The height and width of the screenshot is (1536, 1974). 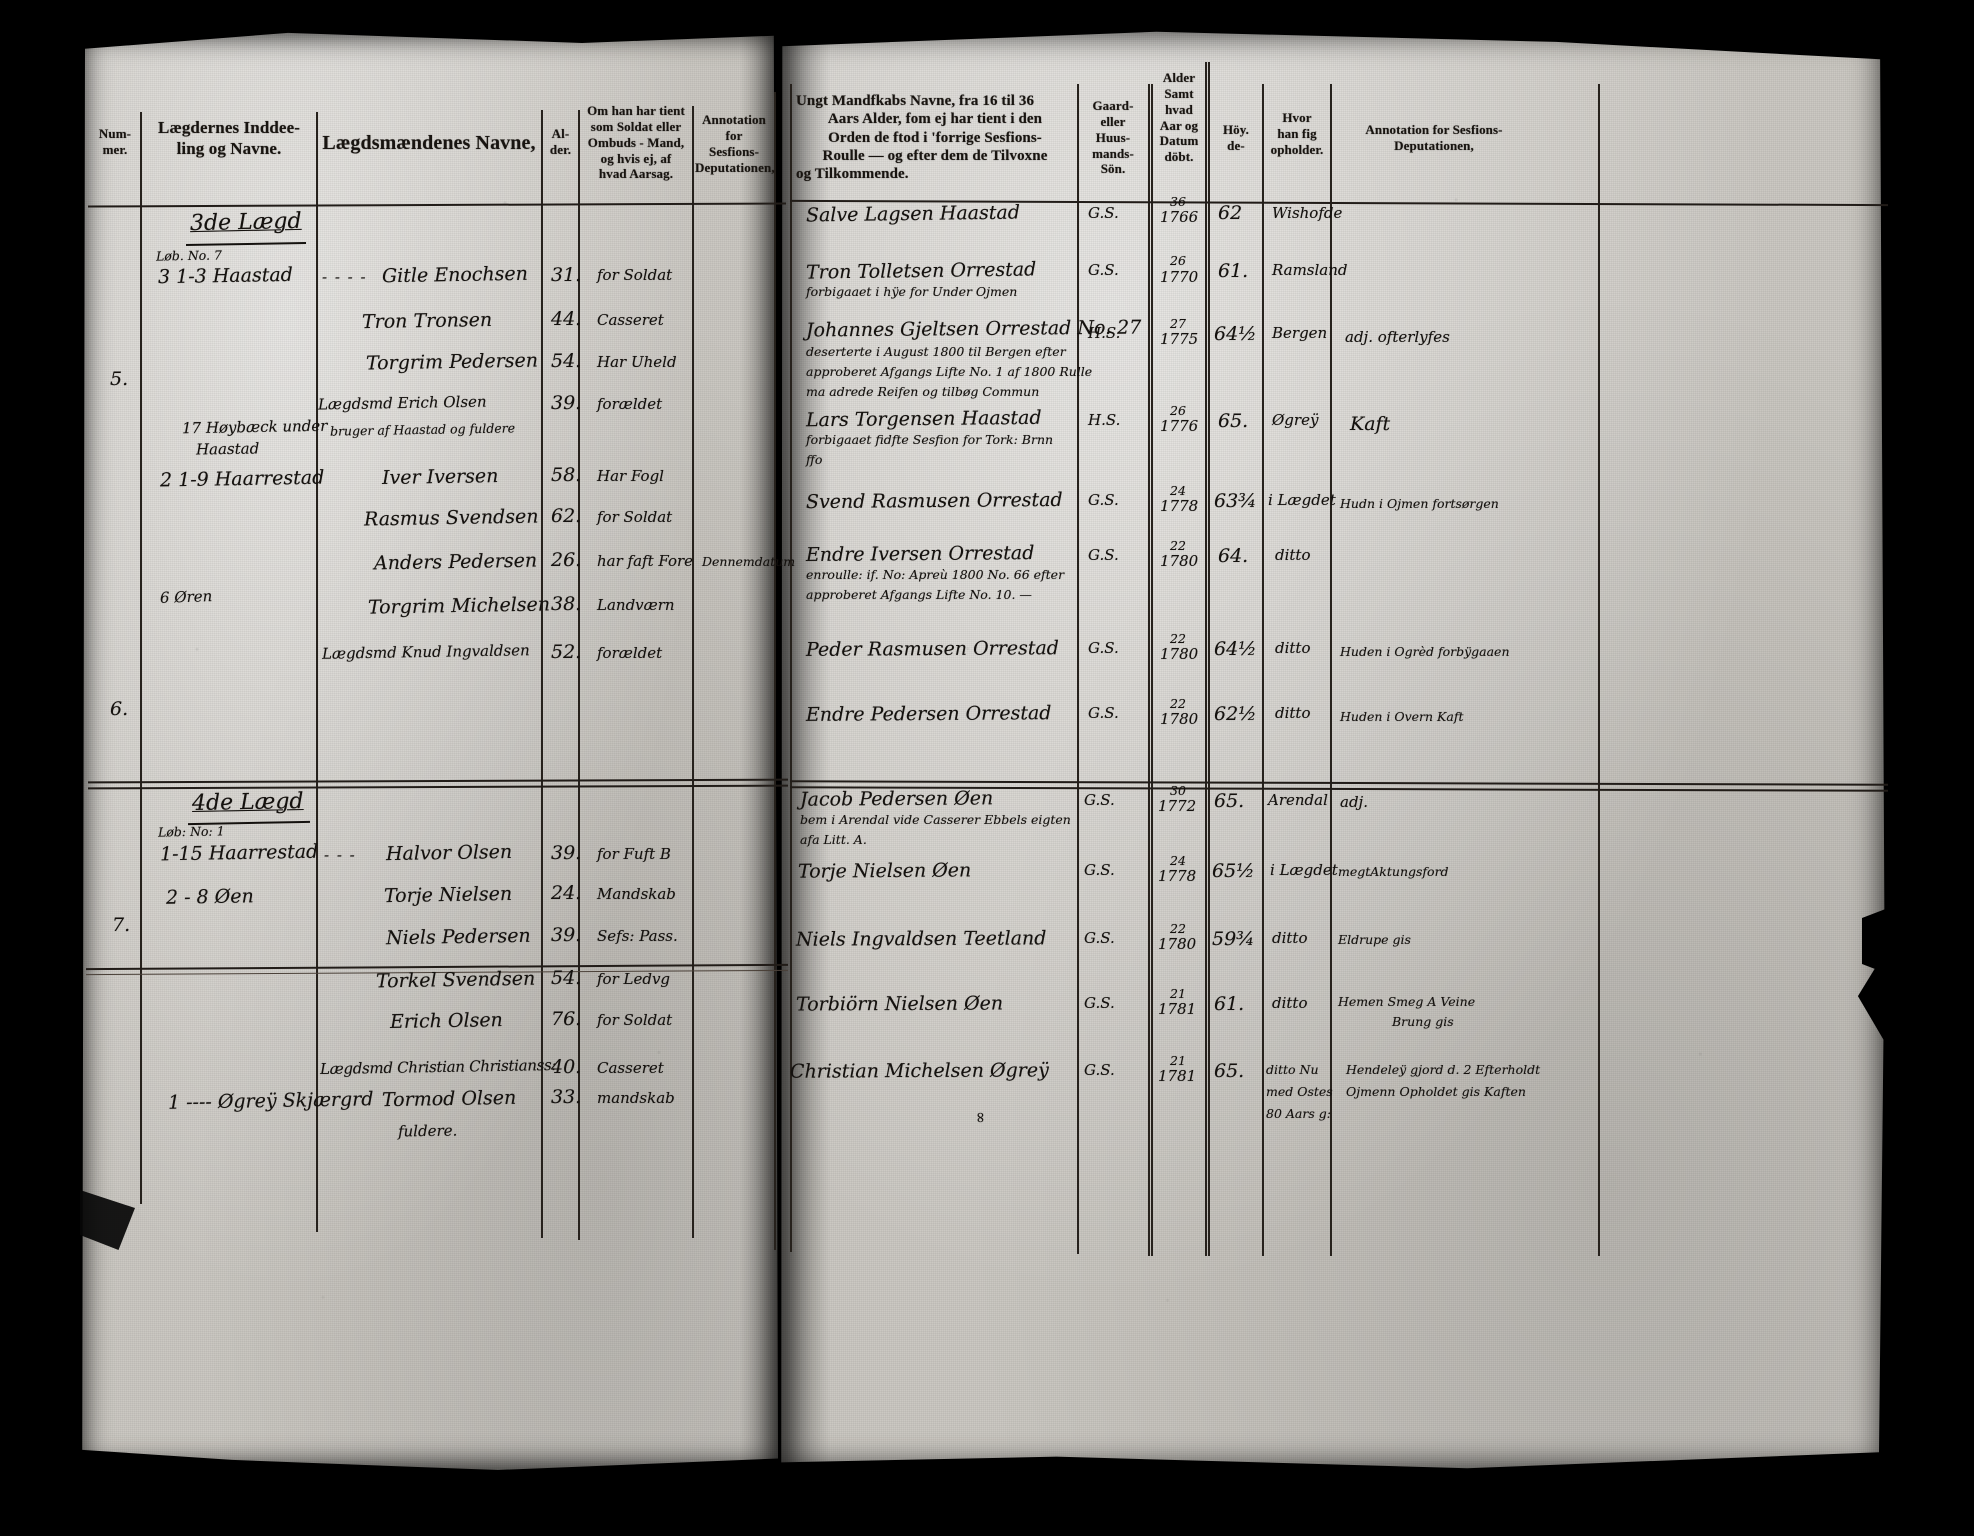 What do you see at coordinates (566, 403) in the screenshot?
I see `alder-4: 39.` at bounding box center [566, 403].